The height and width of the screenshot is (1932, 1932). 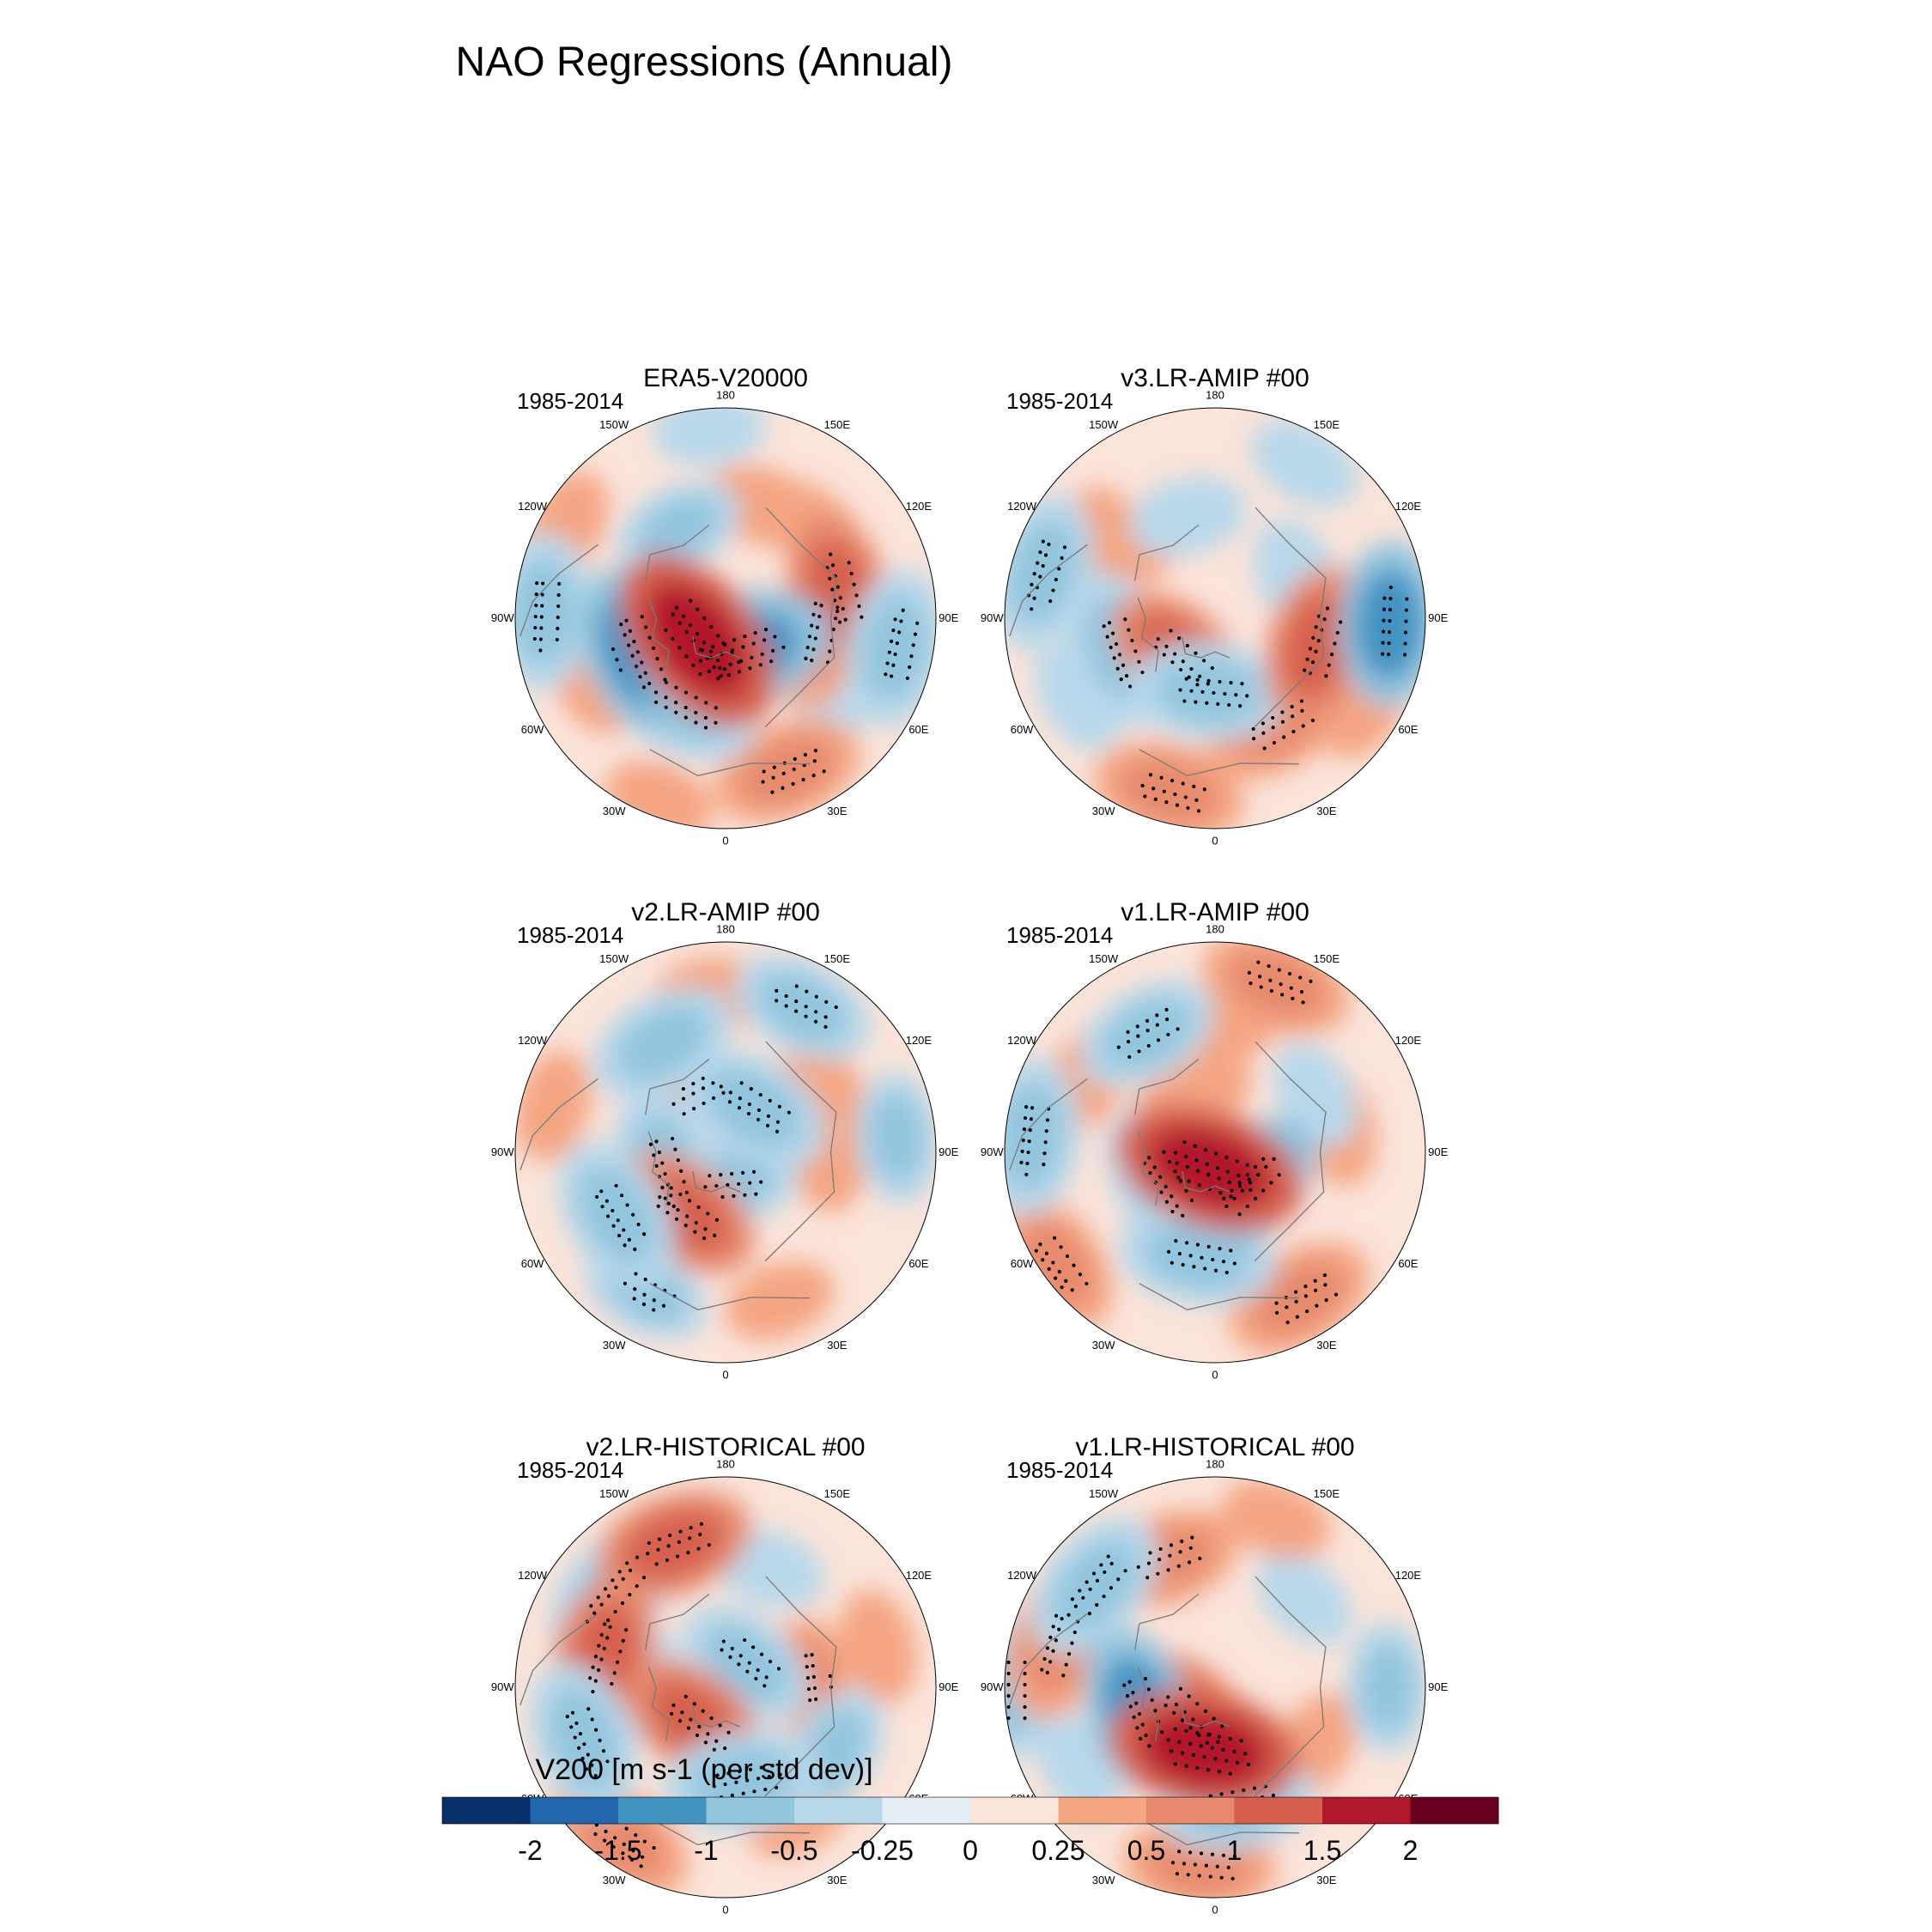 What do you see at coordinates (1060, 1470) in the screenshot?
I see `panel-6-period: 1985-2014` at bounding box center [1060, 1470].